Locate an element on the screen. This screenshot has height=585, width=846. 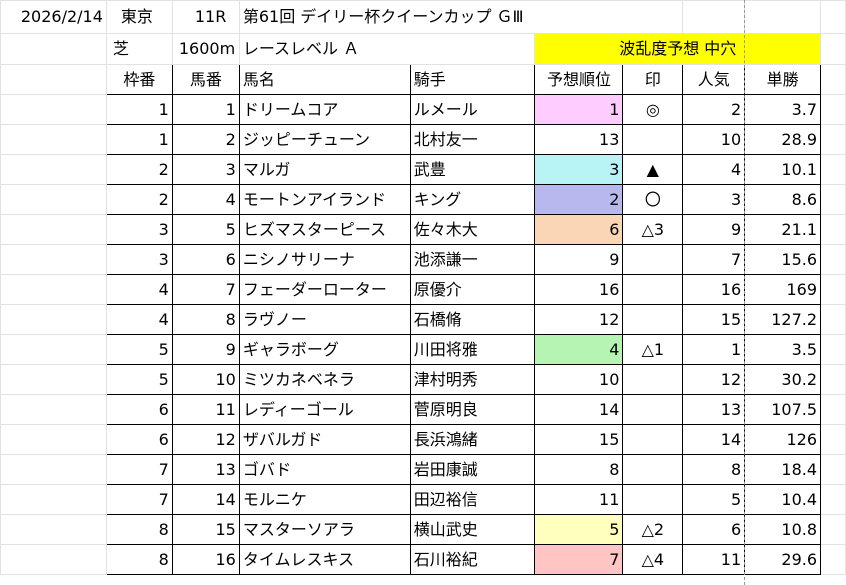
cell-odds: 28.9 is located at coordinates (783, 139).